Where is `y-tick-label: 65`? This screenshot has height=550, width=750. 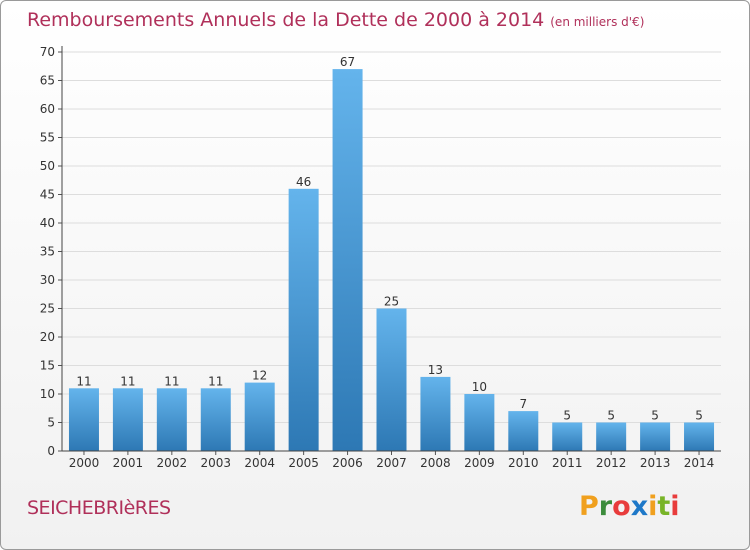 y-tick-label: 65 is located at coordinates (47, 81).